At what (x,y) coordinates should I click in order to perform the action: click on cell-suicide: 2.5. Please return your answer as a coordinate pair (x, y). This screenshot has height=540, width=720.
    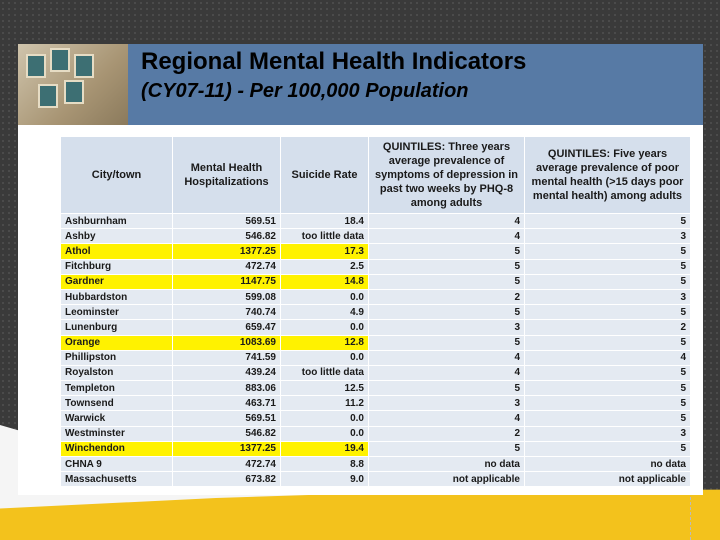
    Looking at the image, I should click on (324, 266).